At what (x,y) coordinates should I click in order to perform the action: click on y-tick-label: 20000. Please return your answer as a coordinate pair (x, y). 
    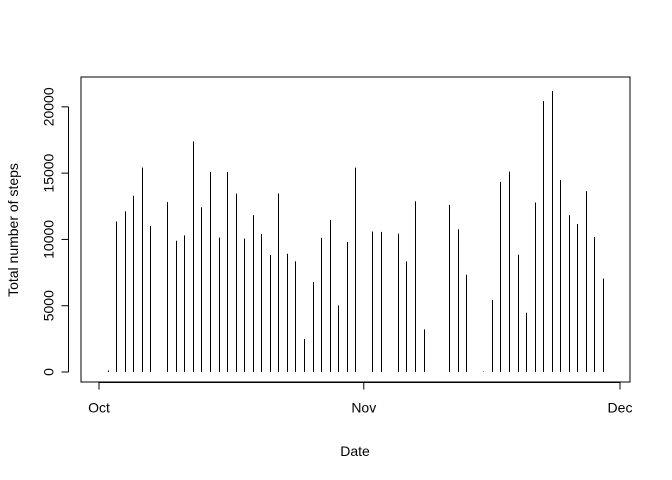
    Looking at the image, I should click on (49, 106).